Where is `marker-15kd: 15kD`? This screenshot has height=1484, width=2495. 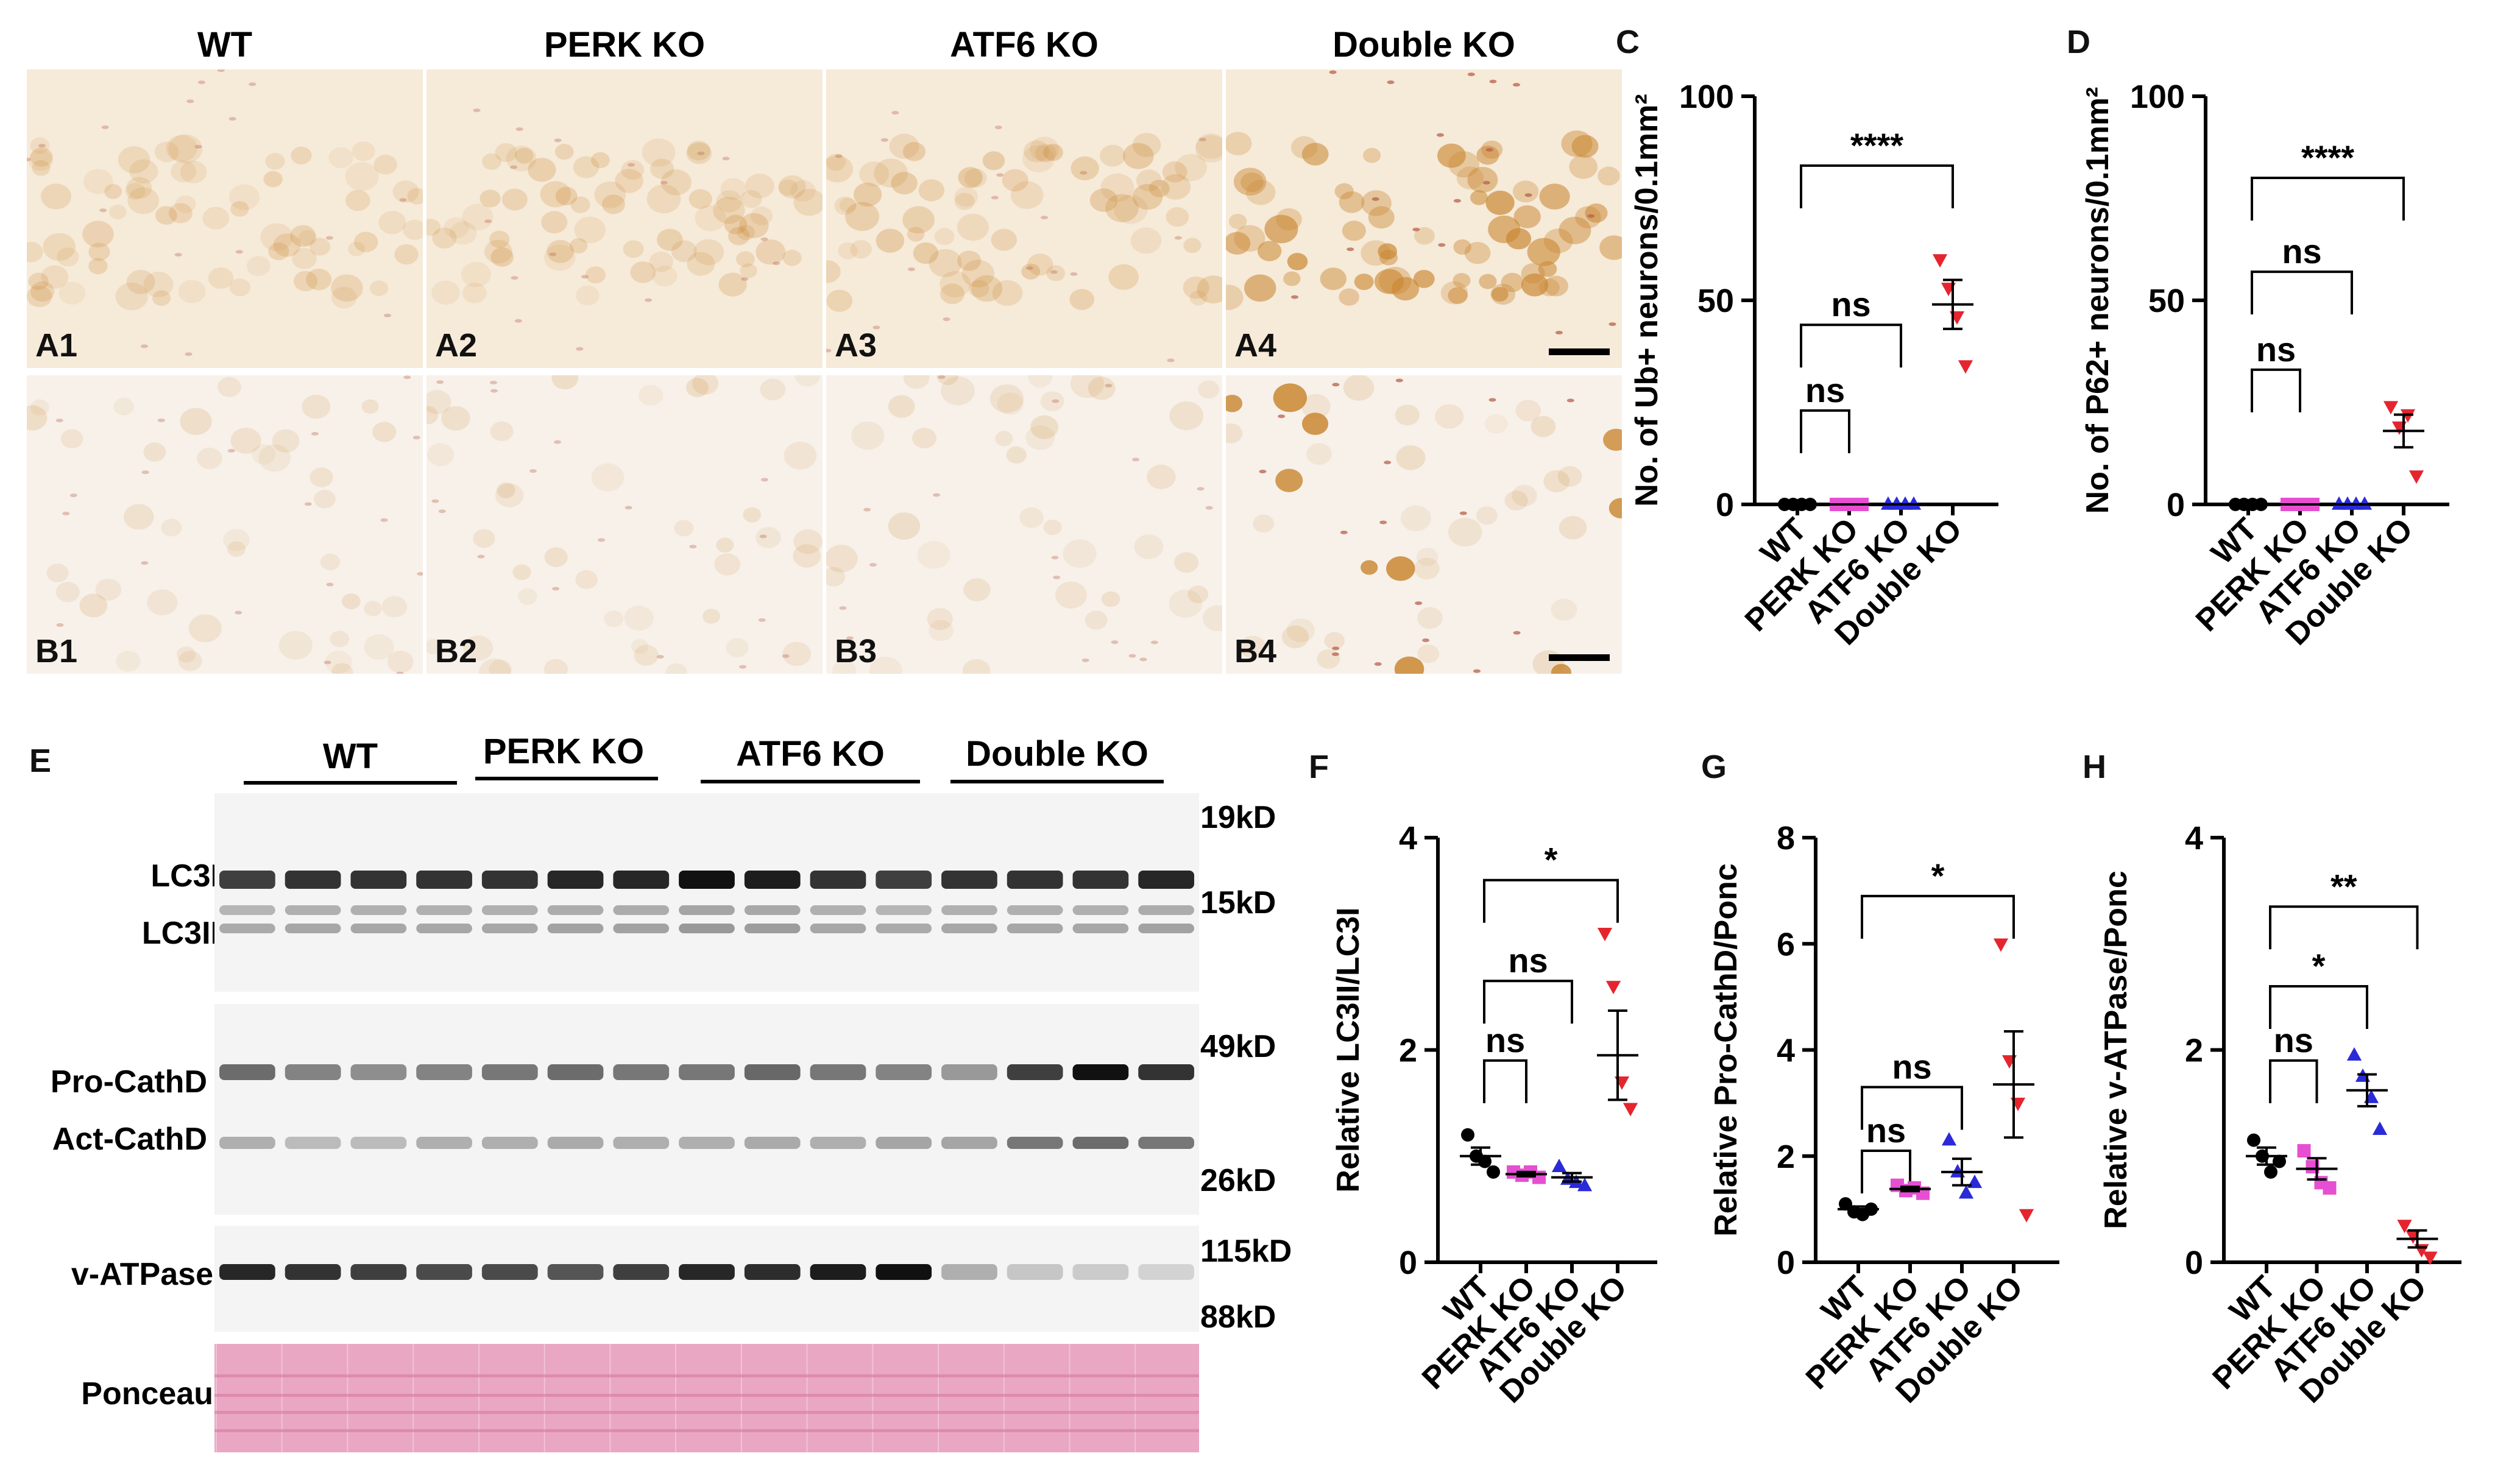 marker-15kd: 15kD is located at coordinates (1238, 902).